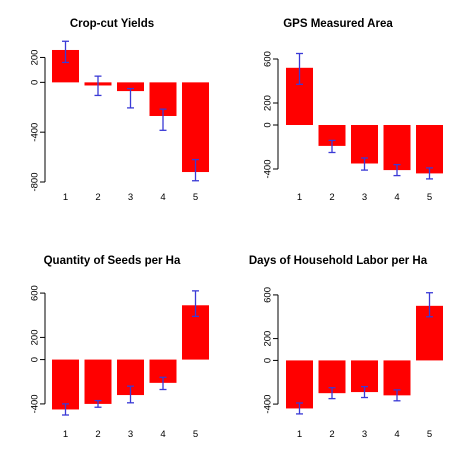  Describe the element at coordinates (119, 110) in the screenshot. I see `panel-1: Crop-cut Yields -800 -400 0 200 1 2 3 4 5` at that location.